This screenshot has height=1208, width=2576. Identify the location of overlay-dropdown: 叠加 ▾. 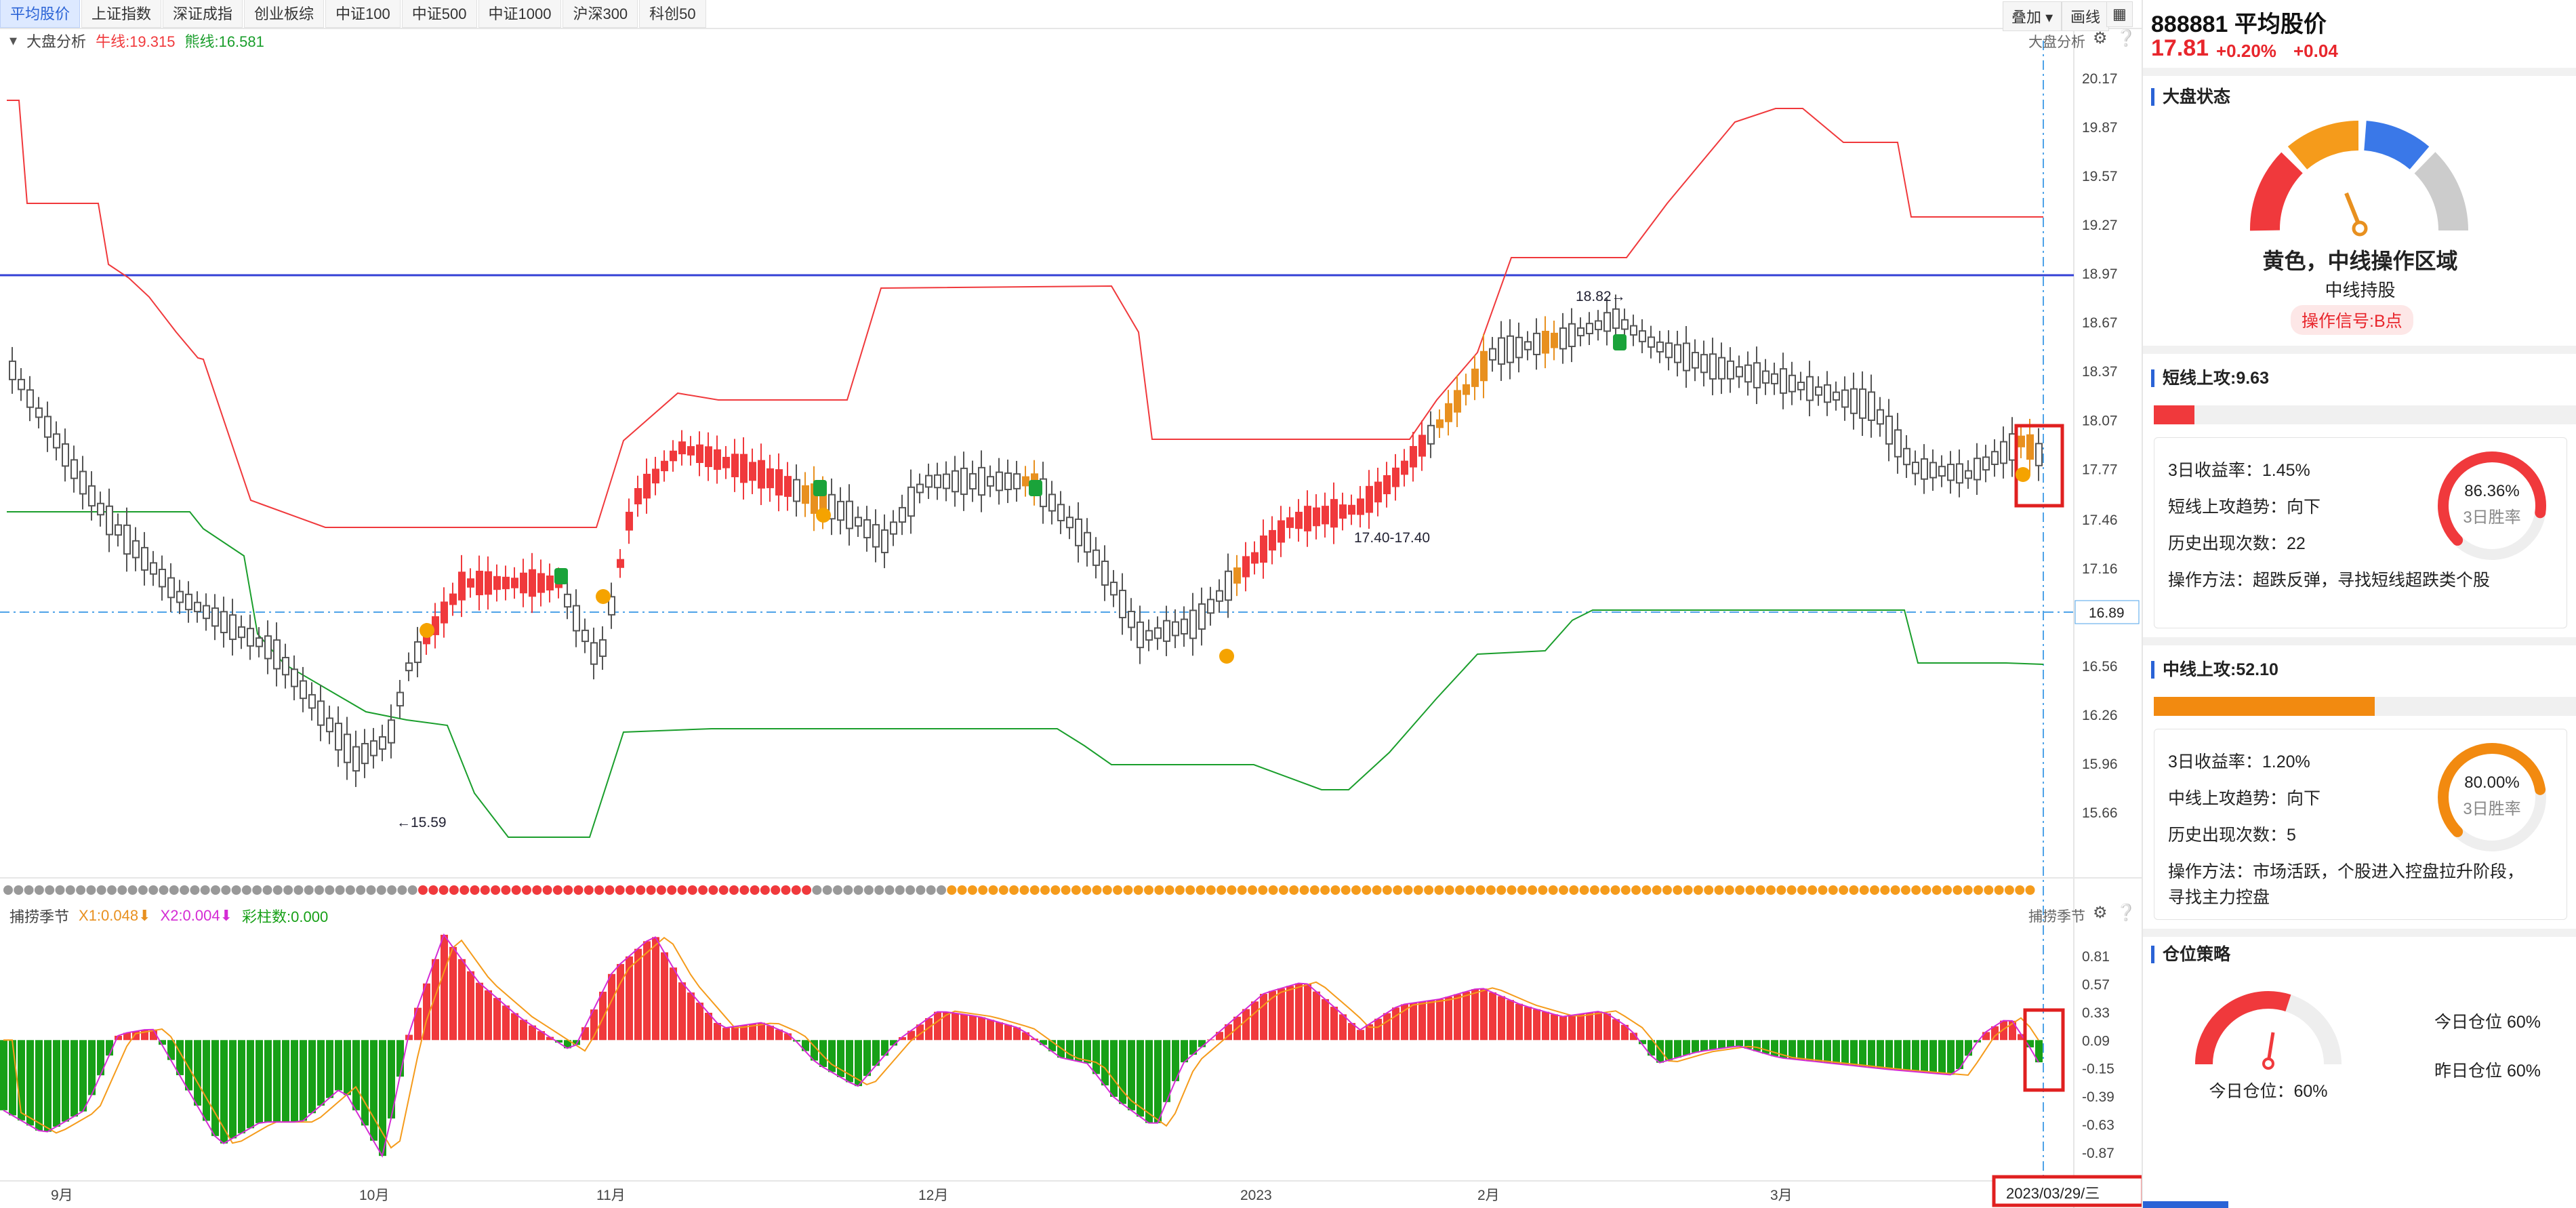
(2033, 16).